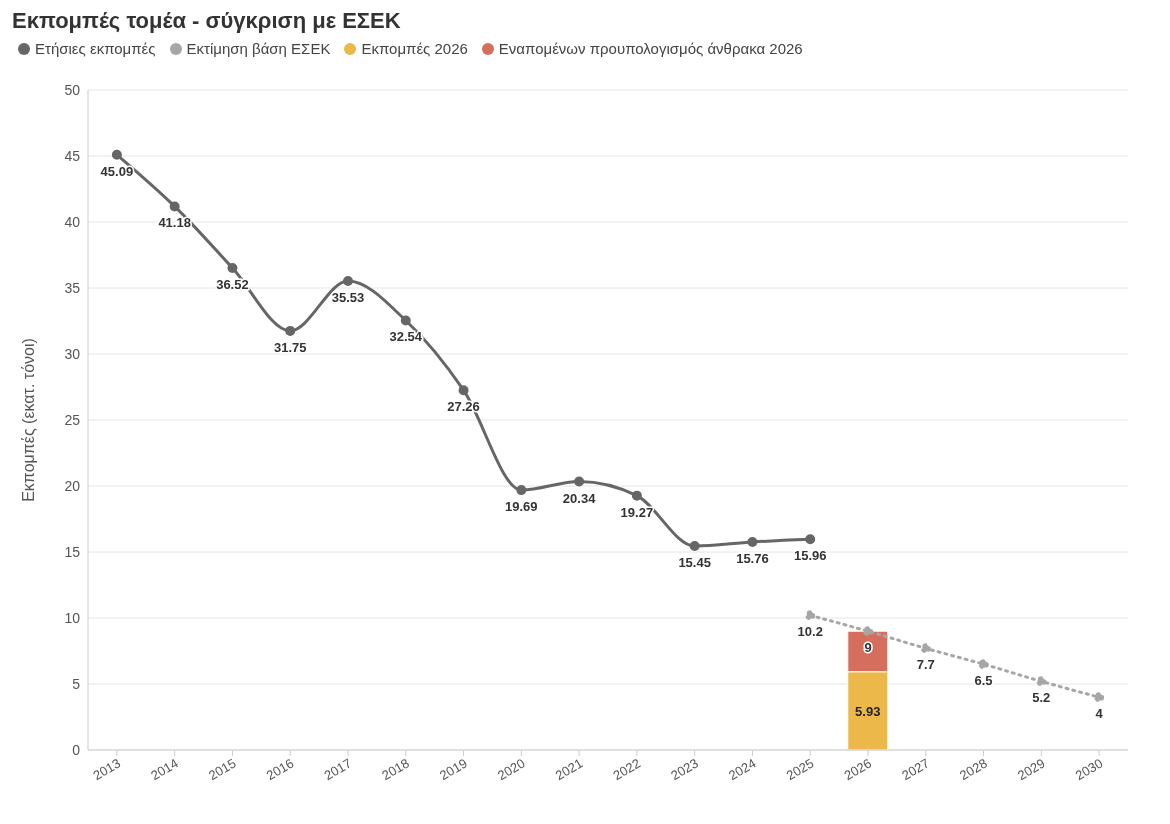 This screenshot has width=1170, height=824. Describe the element at coordinates (858, 769) in the screenshot. I see `x-tick-label: 2026` at that location.